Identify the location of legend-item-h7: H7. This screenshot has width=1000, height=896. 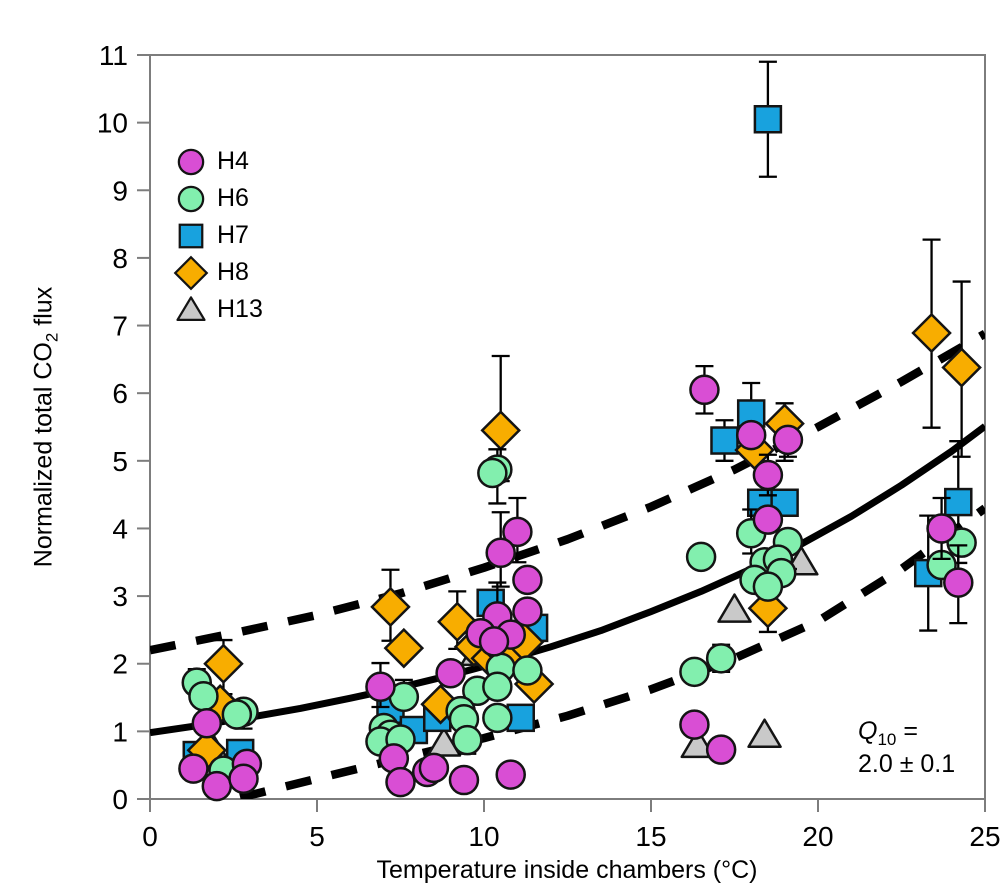
(218, 235).